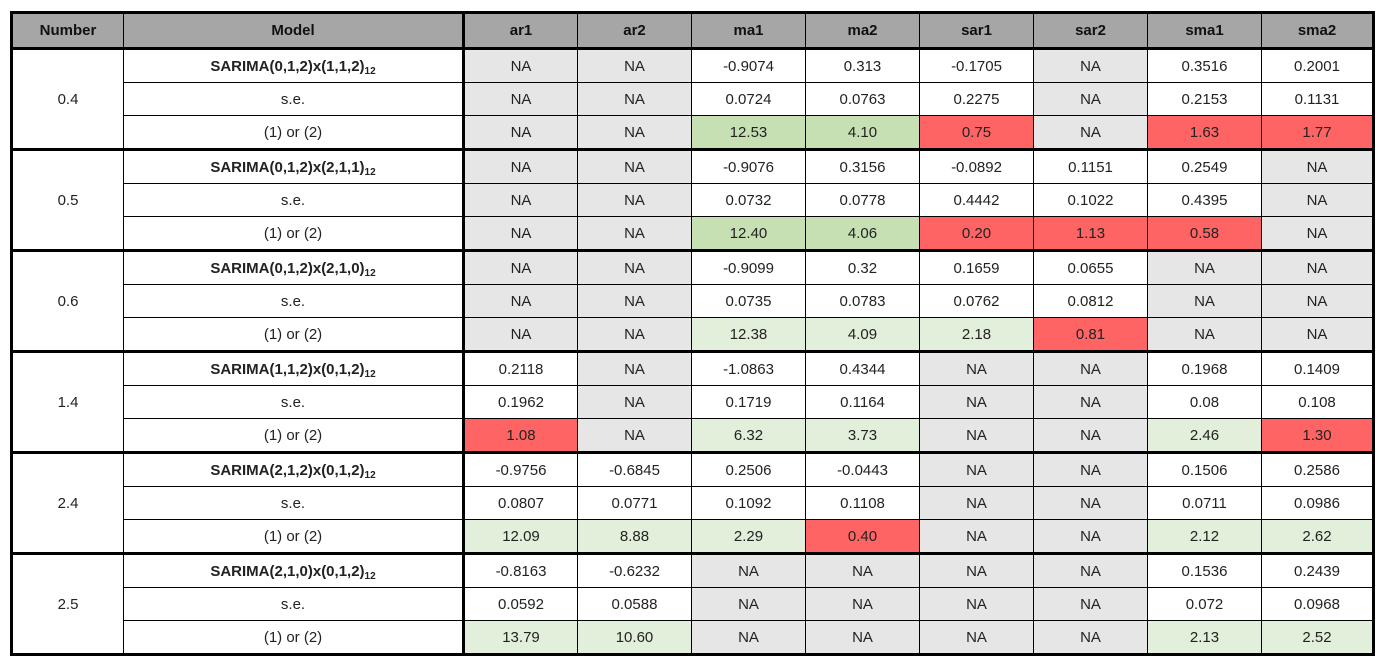  Describe the element at coordinates (287, 571) in the screenshot. I see `model-label-text: SARIMA(2,1,0)x(0,1,2)` at that location.